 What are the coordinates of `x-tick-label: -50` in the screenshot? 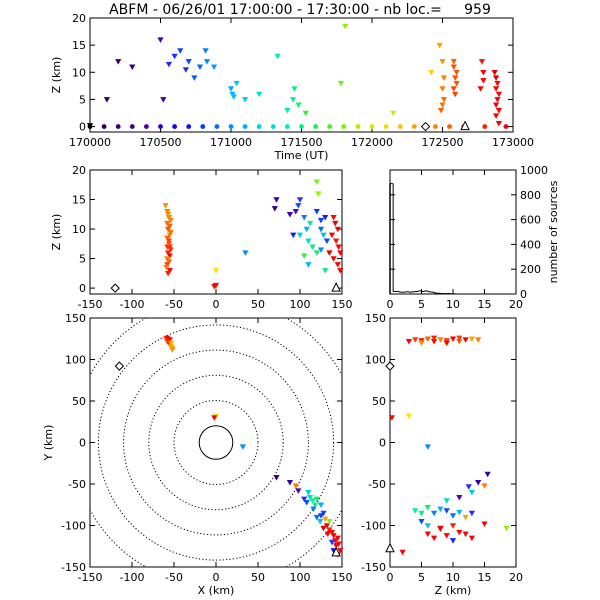 It's located at (174, 577).